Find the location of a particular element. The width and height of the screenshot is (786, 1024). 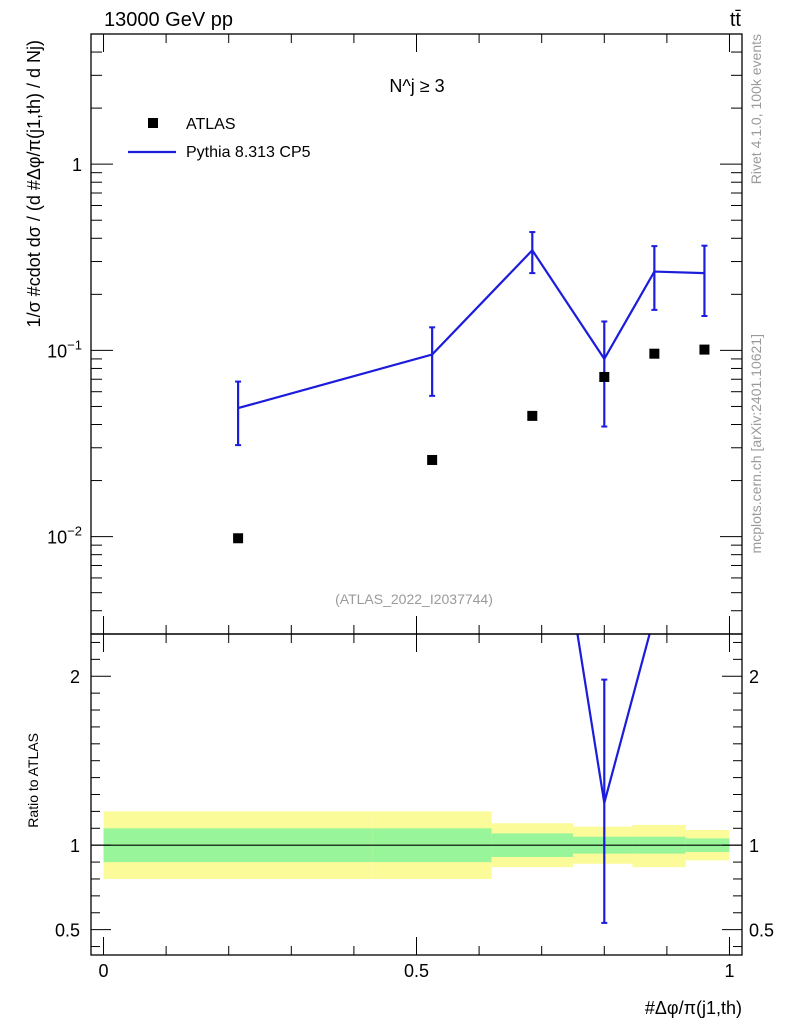

pythia-line is located at coordinates (471, 329).